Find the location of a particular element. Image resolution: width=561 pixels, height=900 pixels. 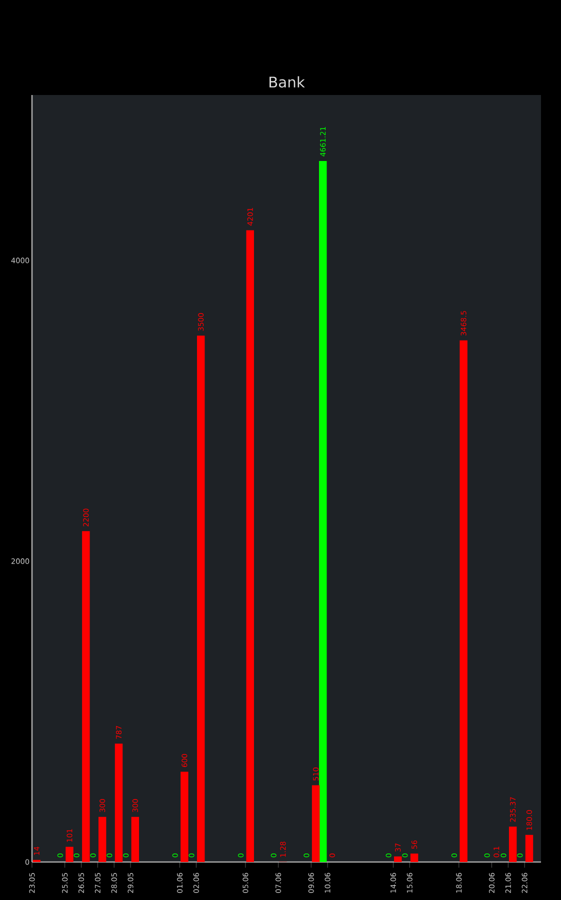

chart-title: Bank is located at coordinates (287, 82).